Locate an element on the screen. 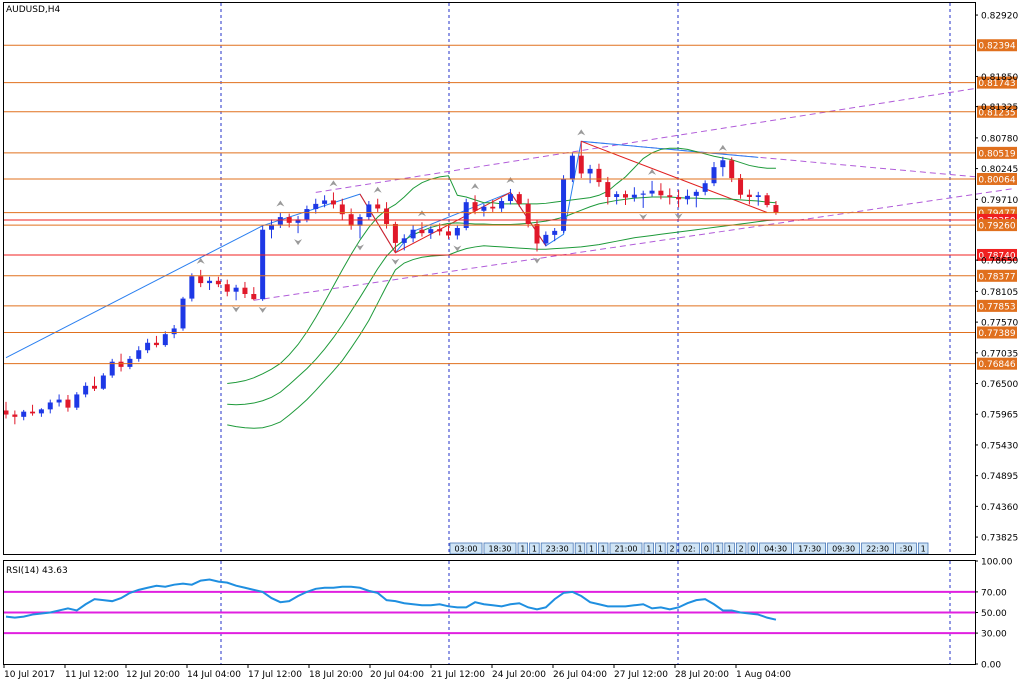 This screenshot has width=1024, height=687. rsi-tick-label: 50.00 is located at coordinates (994, 614).